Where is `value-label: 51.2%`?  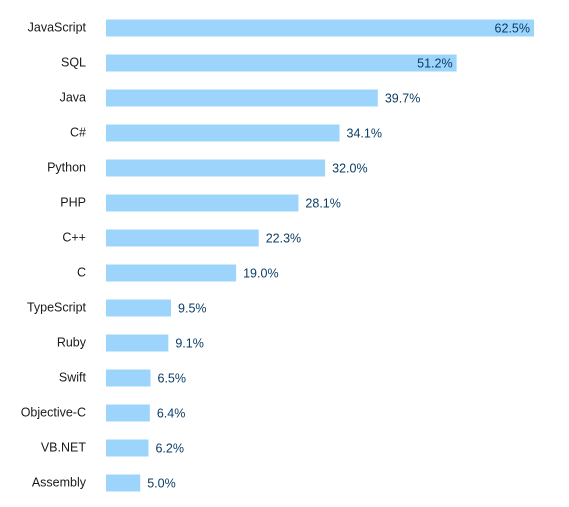
value-label: 51.2% is located at coordinates (434, 63).